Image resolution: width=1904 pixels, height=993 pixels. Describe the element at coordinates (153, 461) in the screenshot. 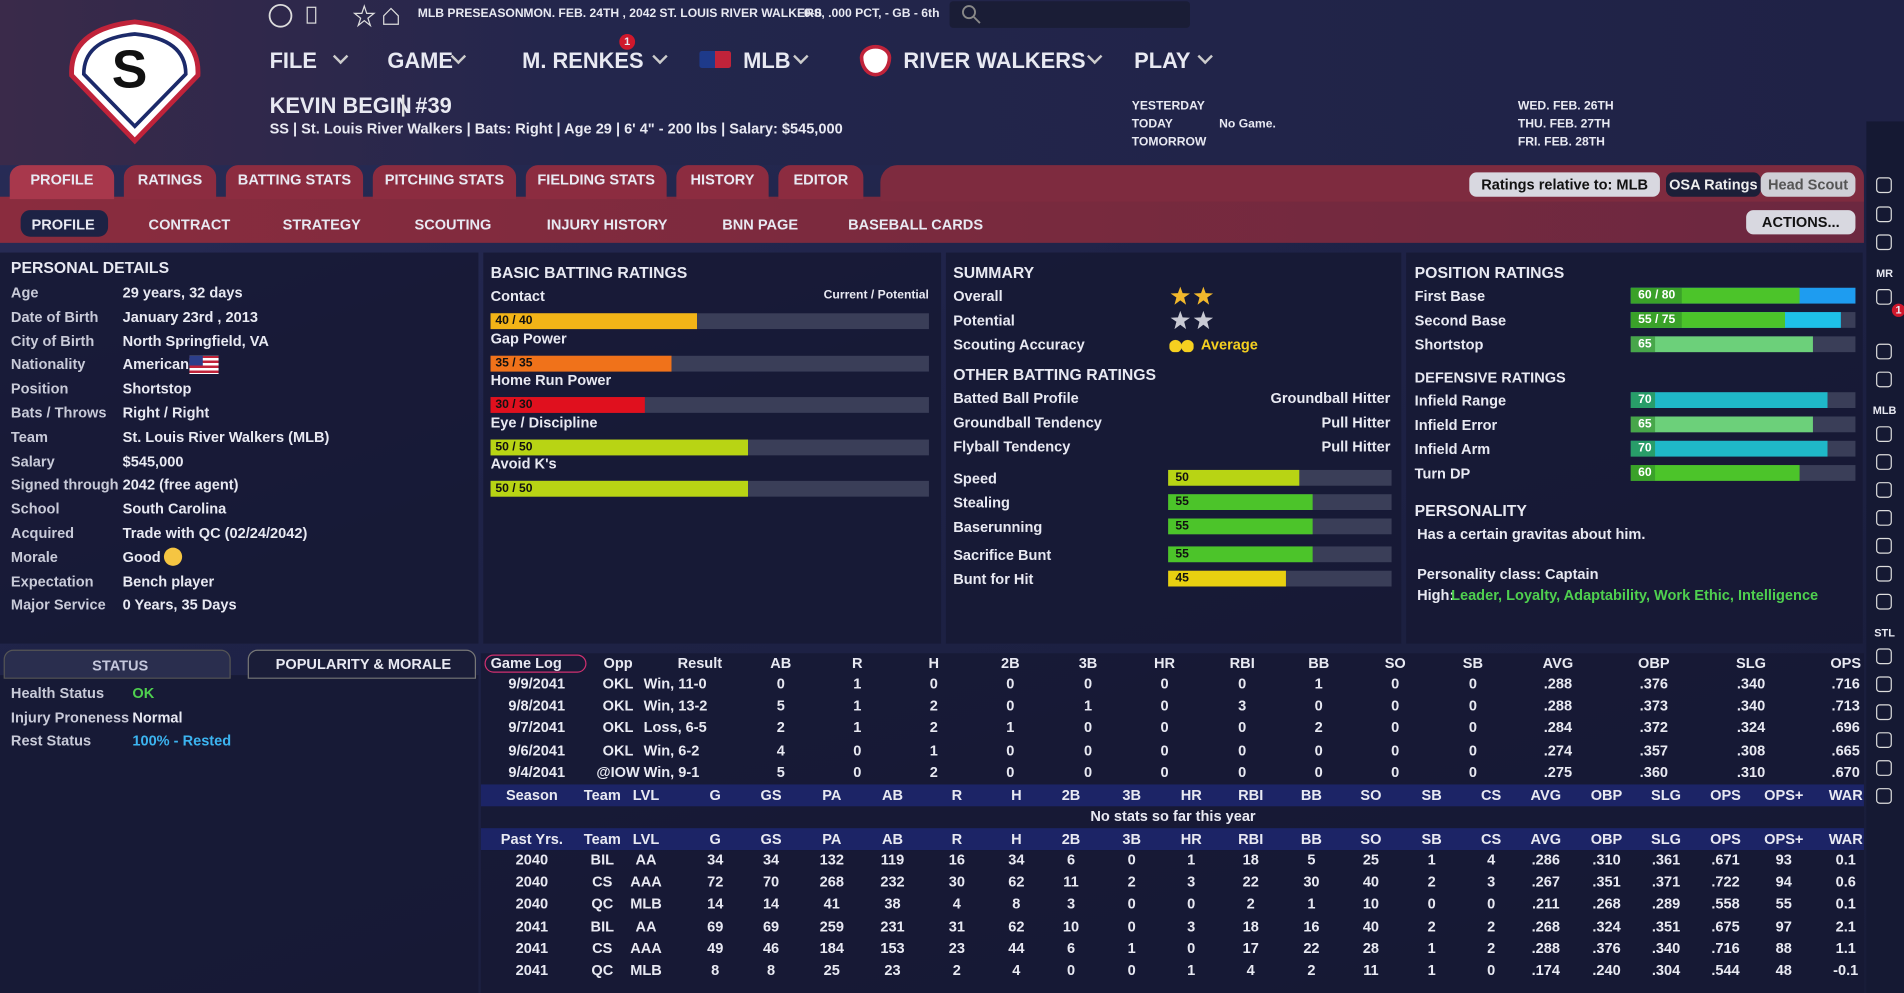

I see `detail-value: $545,000` at that location.